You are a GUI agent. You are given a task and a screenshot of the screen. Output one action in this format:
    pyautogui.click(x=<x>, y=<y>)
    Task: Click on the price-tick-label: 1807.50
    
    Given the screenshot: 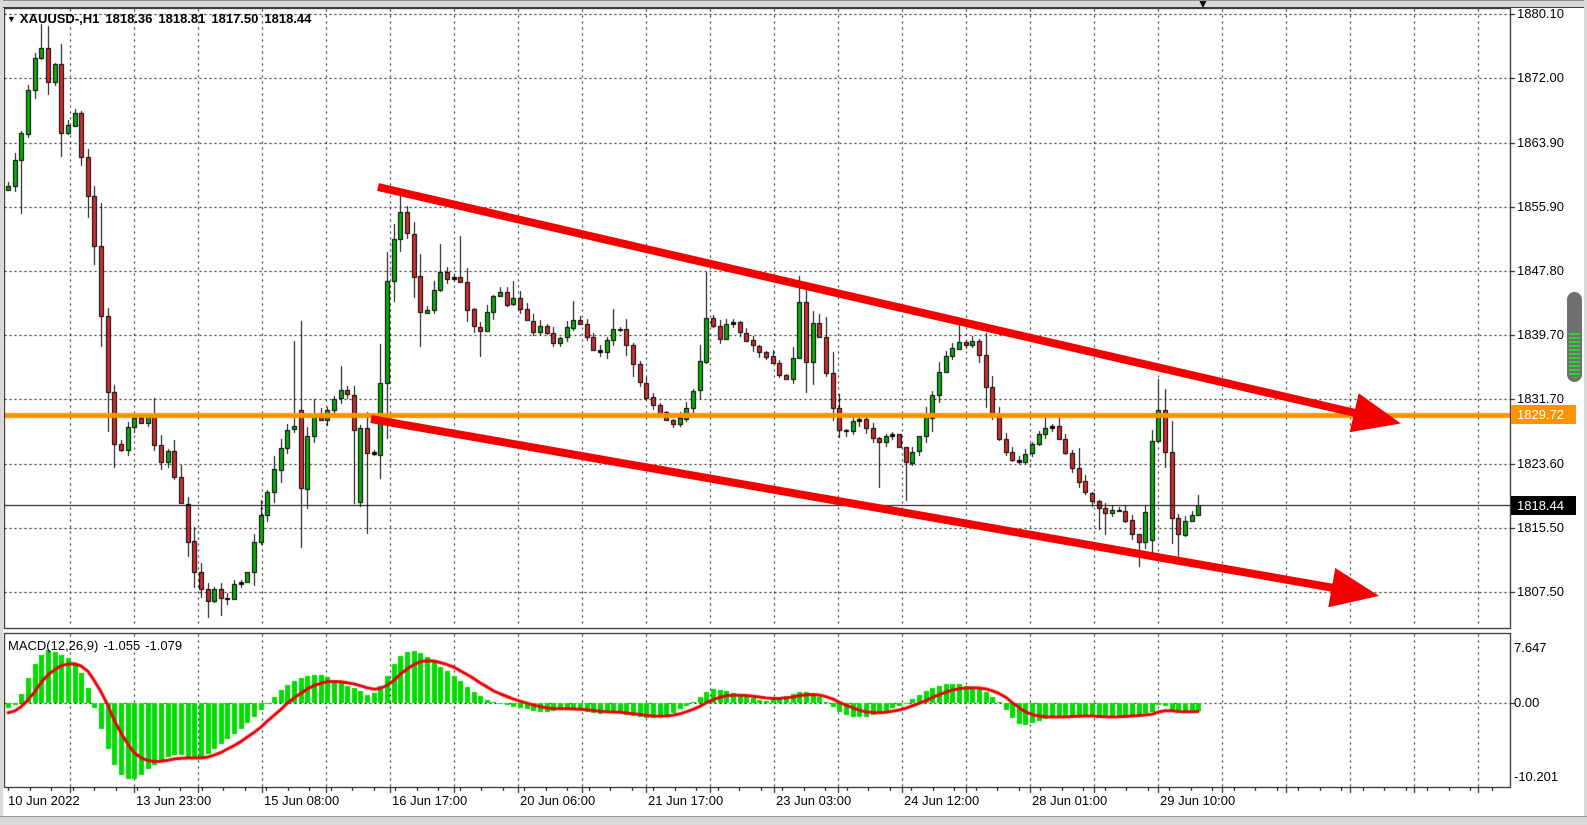 What is the action you would take?
    pyautogui.click(x=1540, y=591)
    